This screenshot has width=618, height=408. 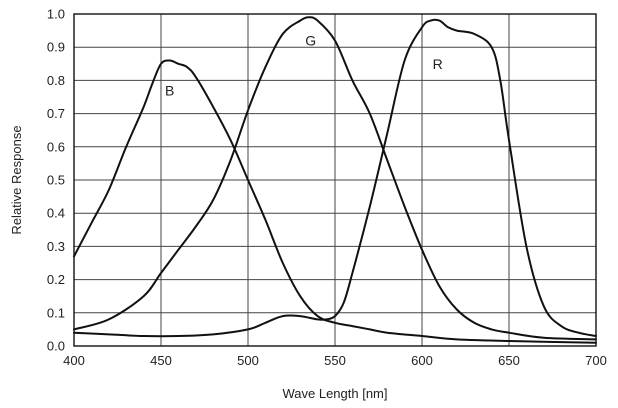 I want to click on x-tick-label: 400, so click(x=74, y=360).